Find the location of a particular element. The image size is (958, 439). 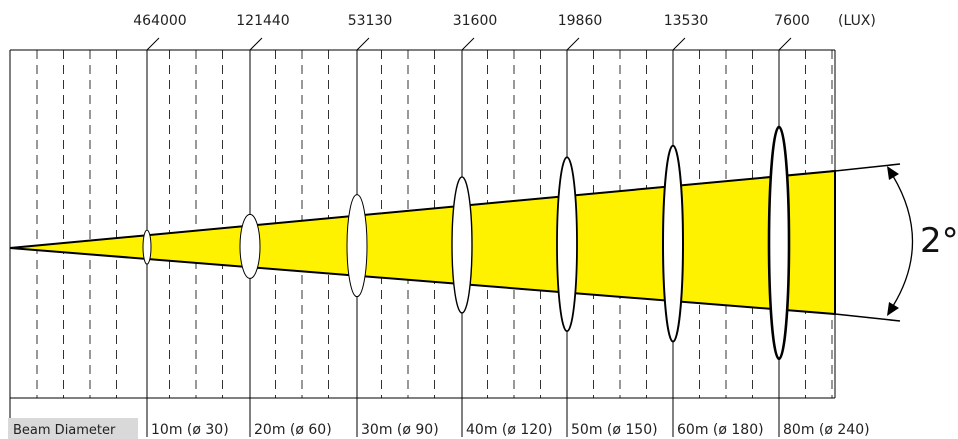

lux-unit-label: (LUX) is located at coordinates (857, 21).